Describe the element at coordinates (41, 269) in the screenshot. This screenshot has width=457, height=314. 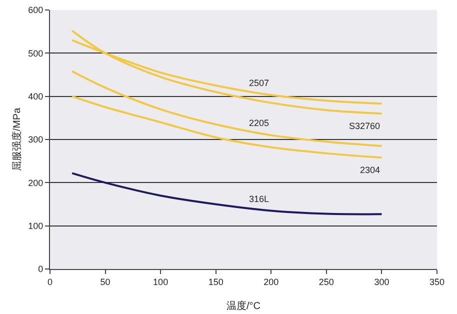
I see `y-tick-label: 0` at that location.